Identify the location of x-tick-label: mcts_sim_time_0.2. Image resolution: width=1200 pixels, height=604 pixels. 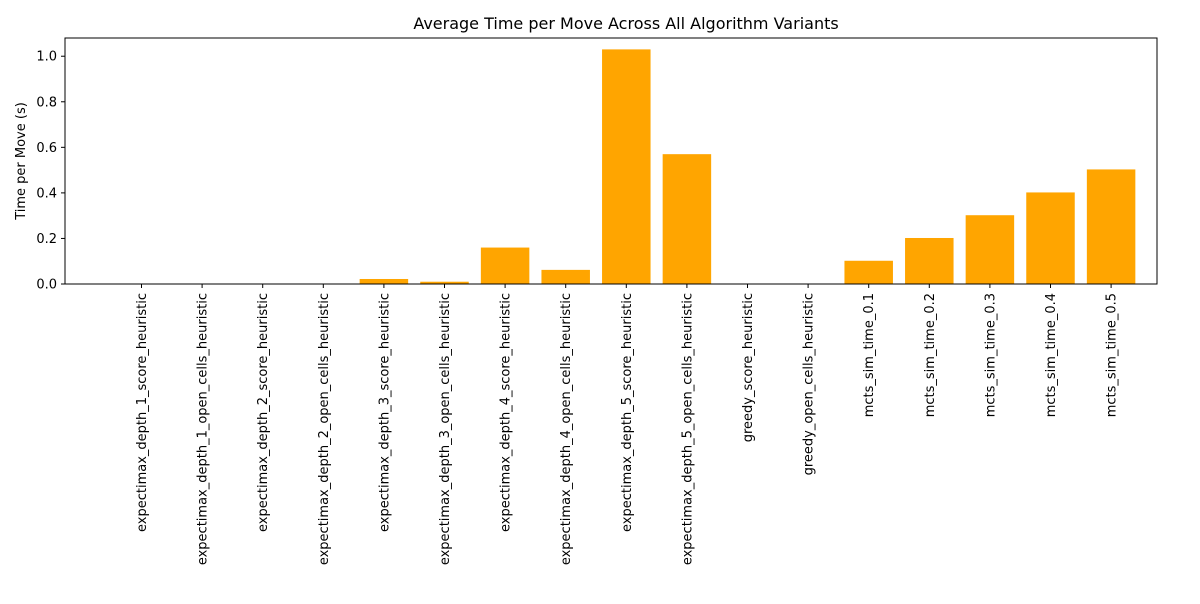
(930, 355).